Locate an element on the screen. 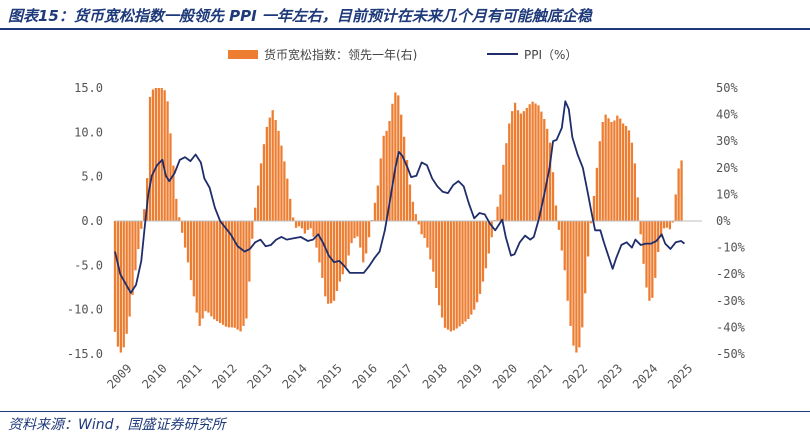  source-note: 资料来源：Wind，国盛证券研究所 is located at coordinates (117, 425).